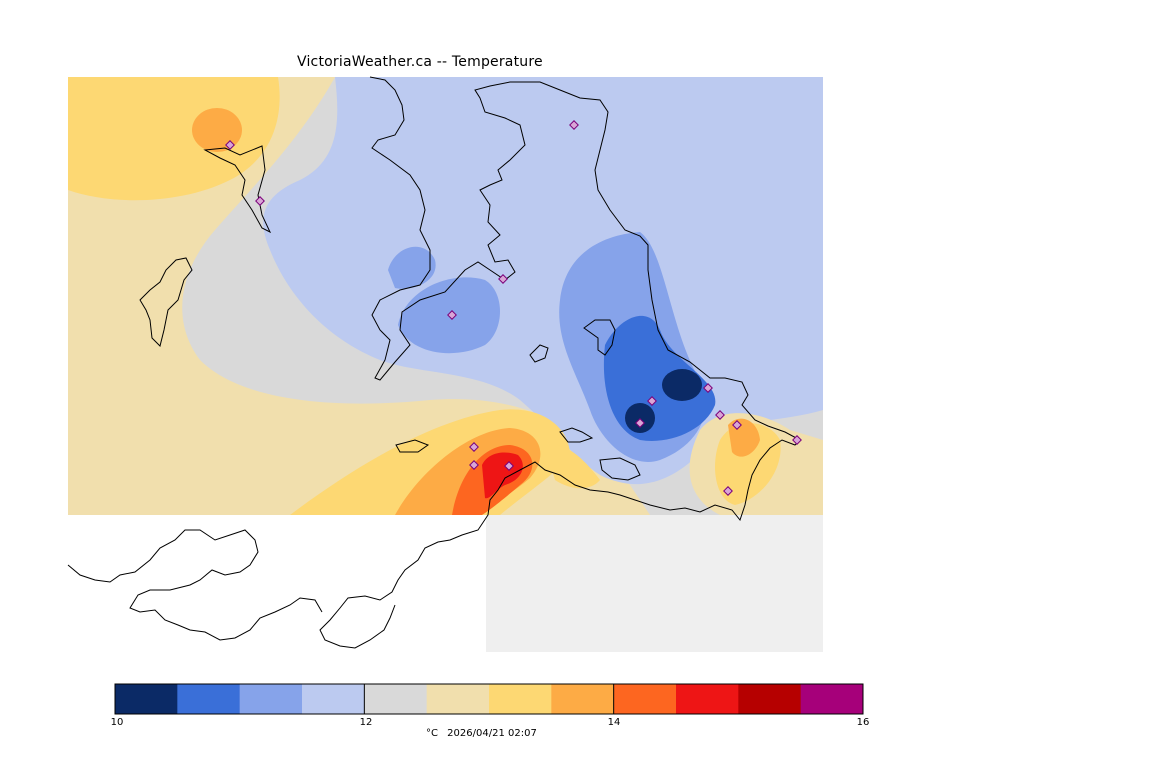 Image resolution: width=1152 pixels, height=768 pixels. I want to click on color-scale-frame, so click(489, 699).